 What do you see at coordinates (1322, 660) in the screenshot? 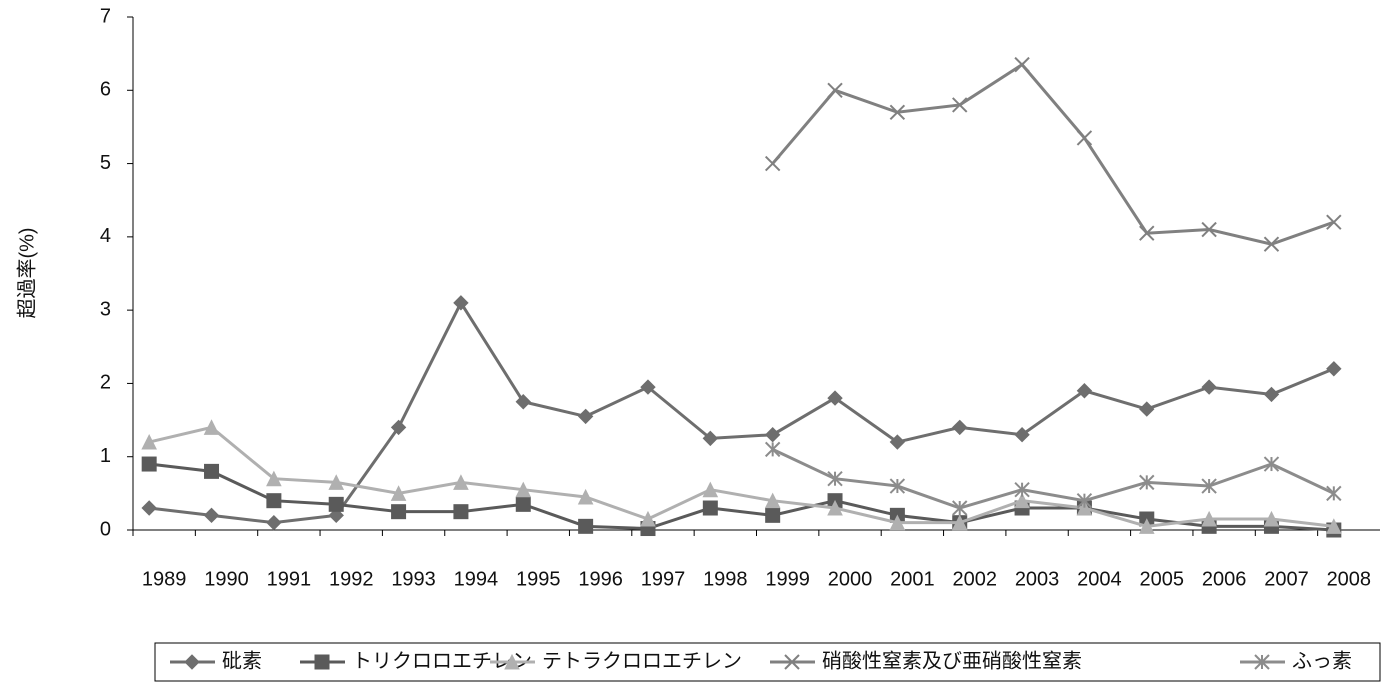
I see `legend-label: ふっ素` at bounding box center [1322, 660].